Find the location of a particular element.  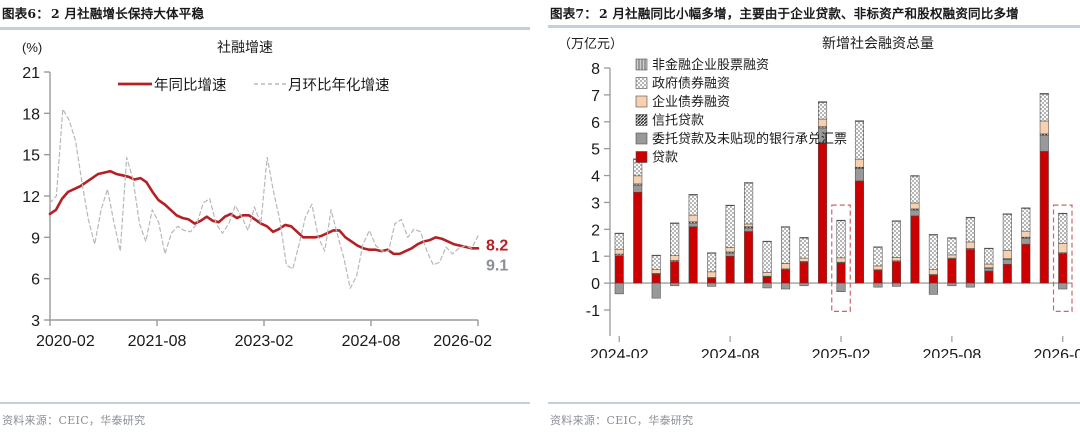

figure-7-label: 图表7： is located at coordinates (573, 13).